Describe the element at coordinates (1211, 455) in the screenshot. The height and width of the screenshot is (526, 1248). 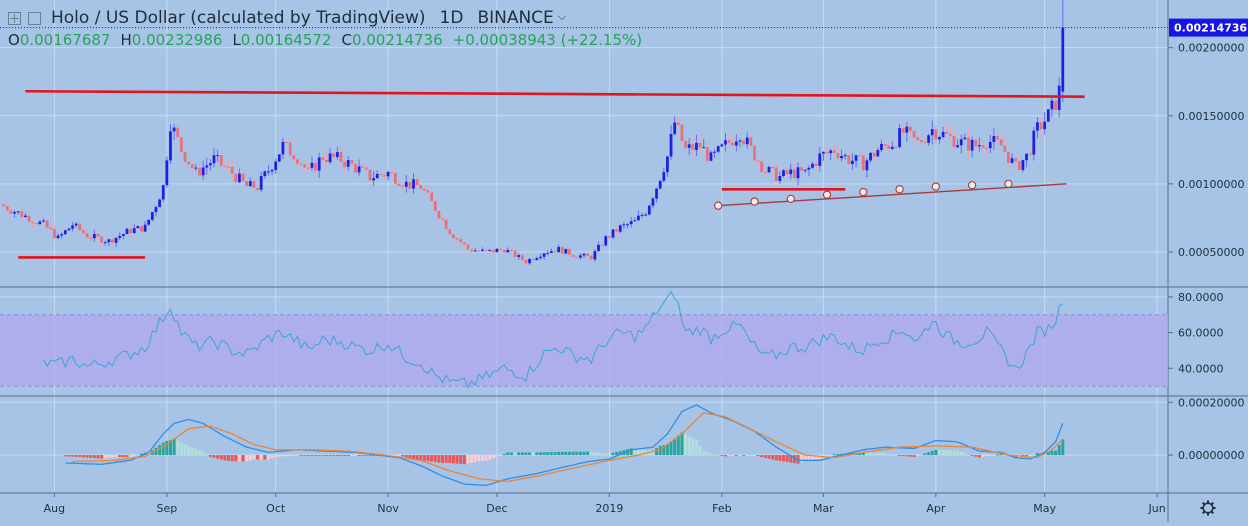
I see `macd-tick-label: 0.00000000` at that location.